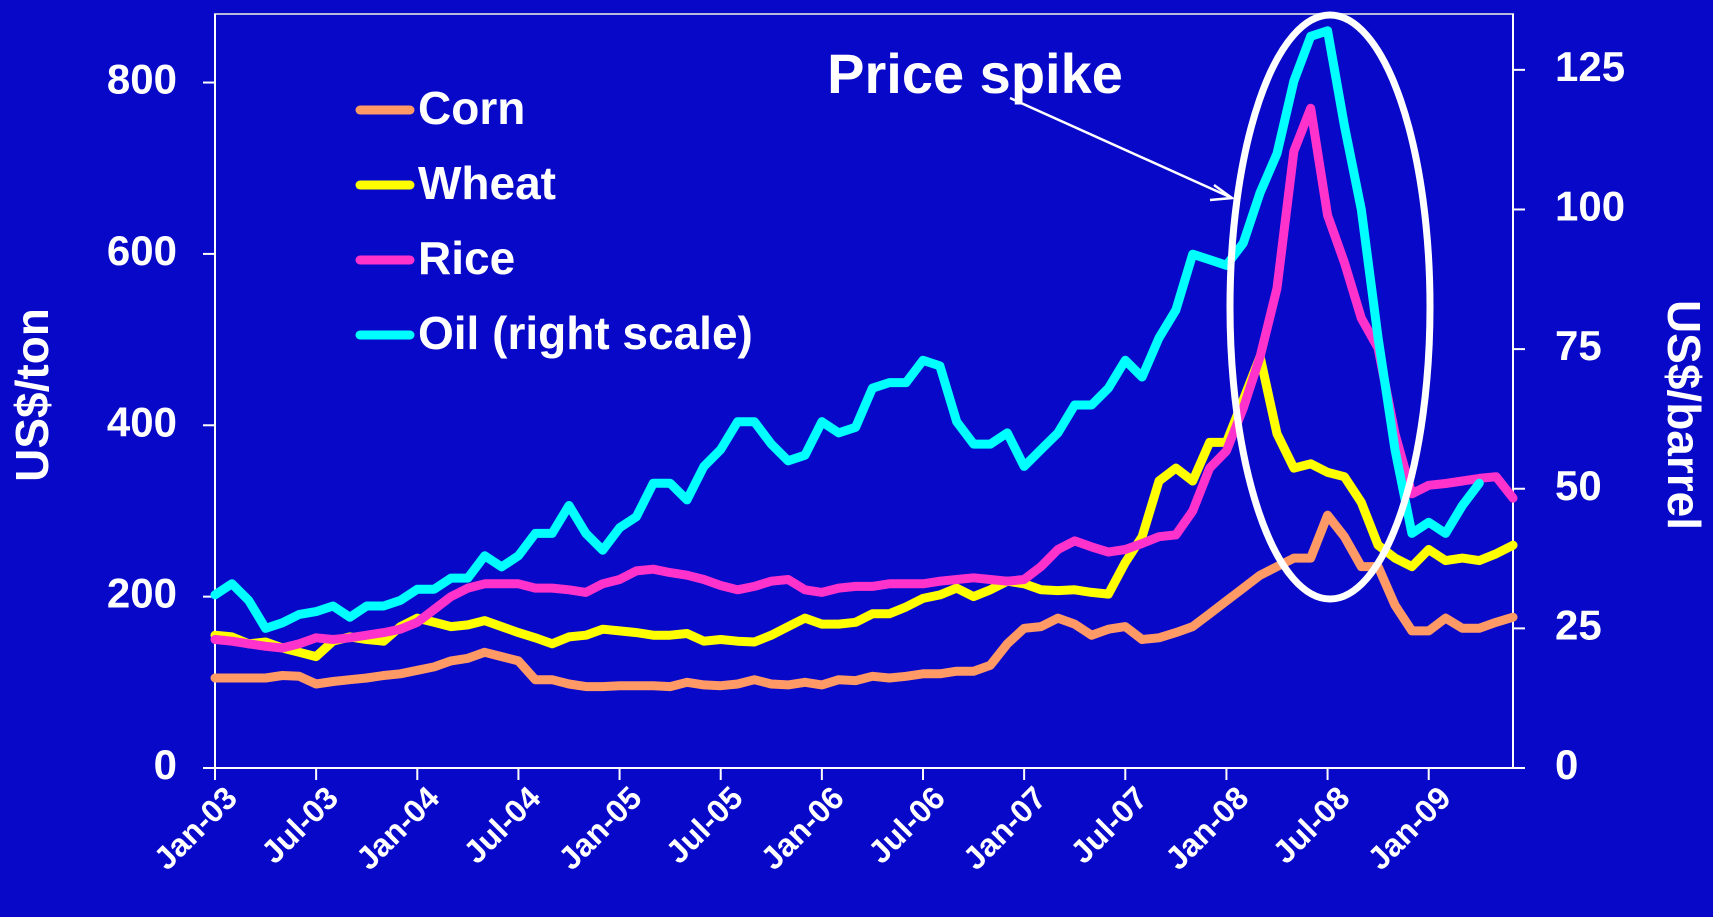 The image size is (1713, 917). I want to click on y-tick-label: 200, so click(142, 593).